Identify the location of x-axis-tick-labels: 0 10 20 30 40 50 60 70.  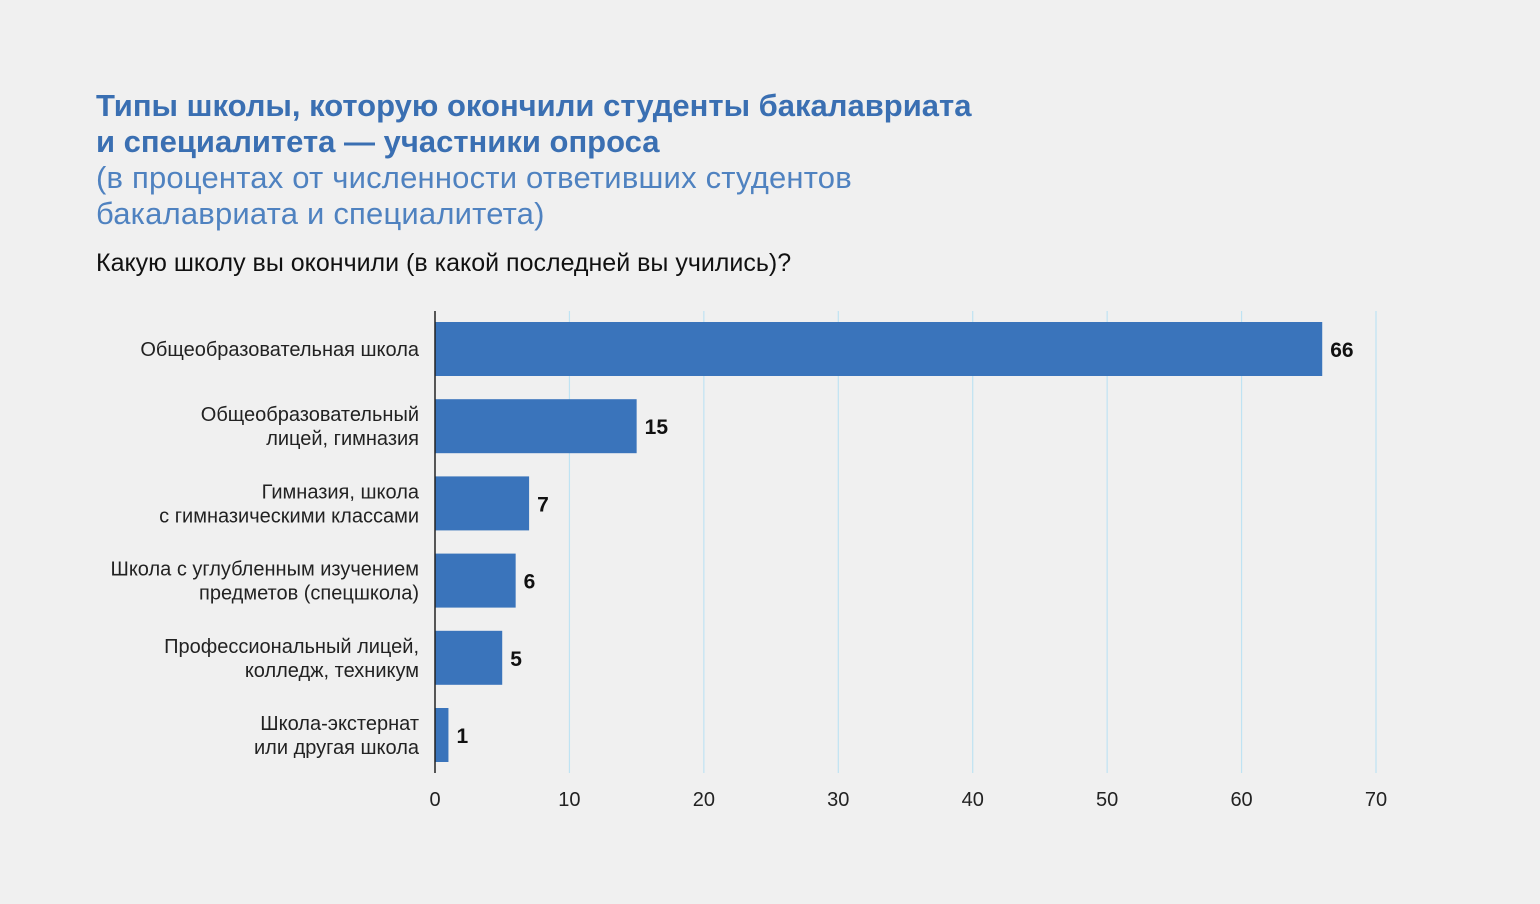
(908, 800).